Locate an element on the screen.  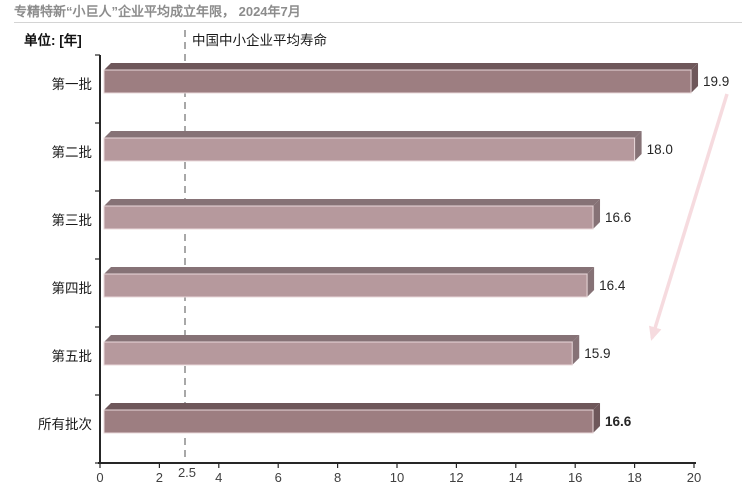
category-label: 第一批 is located at coordinates (72, 84).